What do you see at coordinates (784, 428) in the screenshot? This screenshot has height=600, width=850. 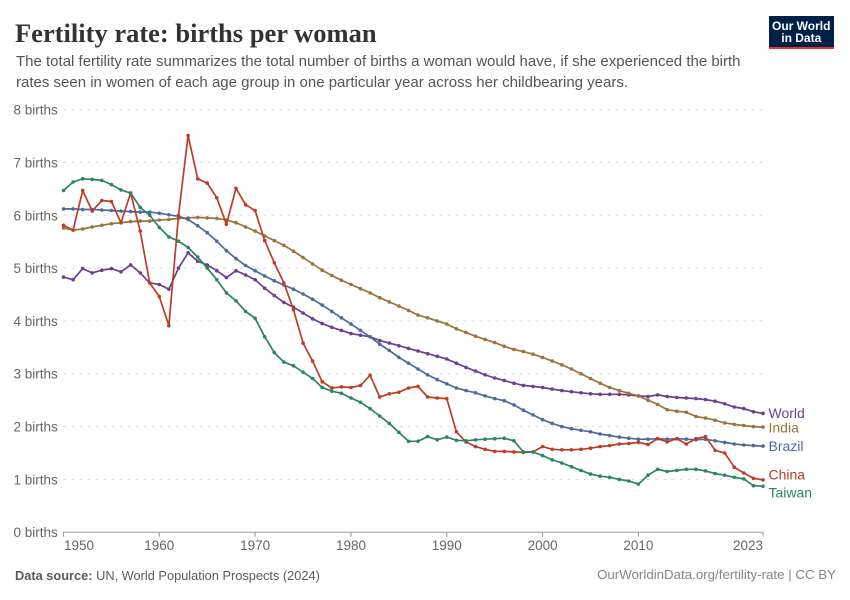 I see `svg-text: India` at bounding box center [784, 428].